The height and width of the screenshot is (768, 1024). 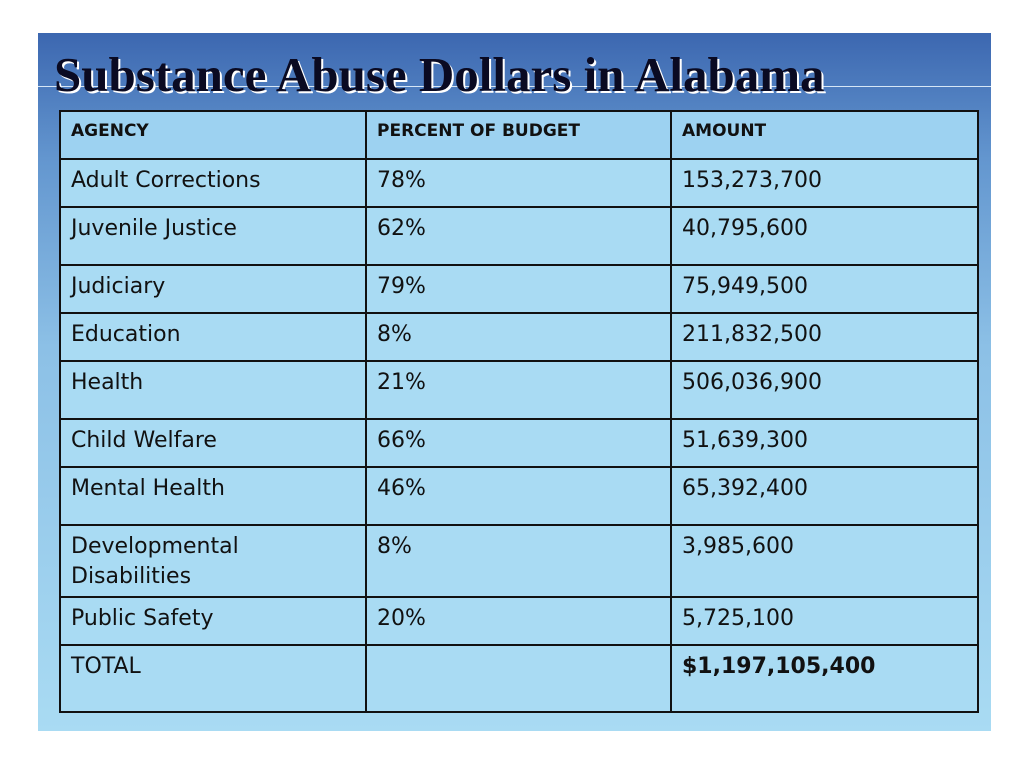 I want to click on table-row: Developmental Disabilities 8% 3,985,600, so click(x=519, y=561).